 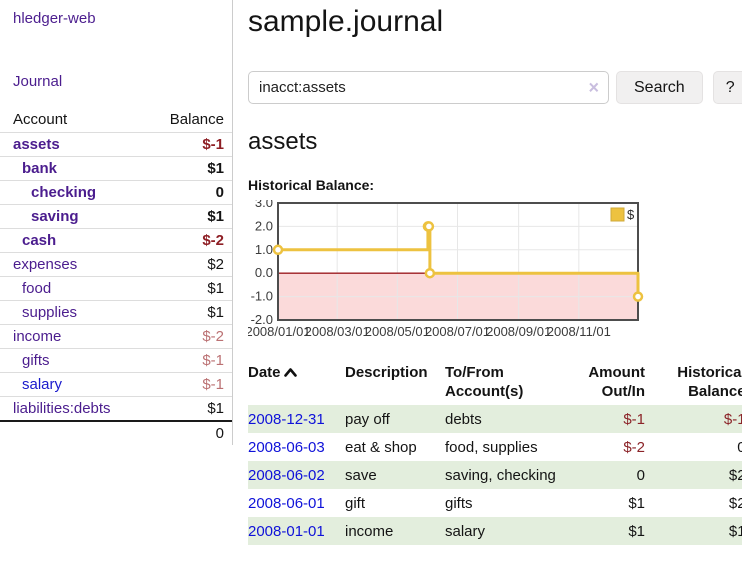 I want to click on account-row: supplies $1, so click(x=116, y=312).